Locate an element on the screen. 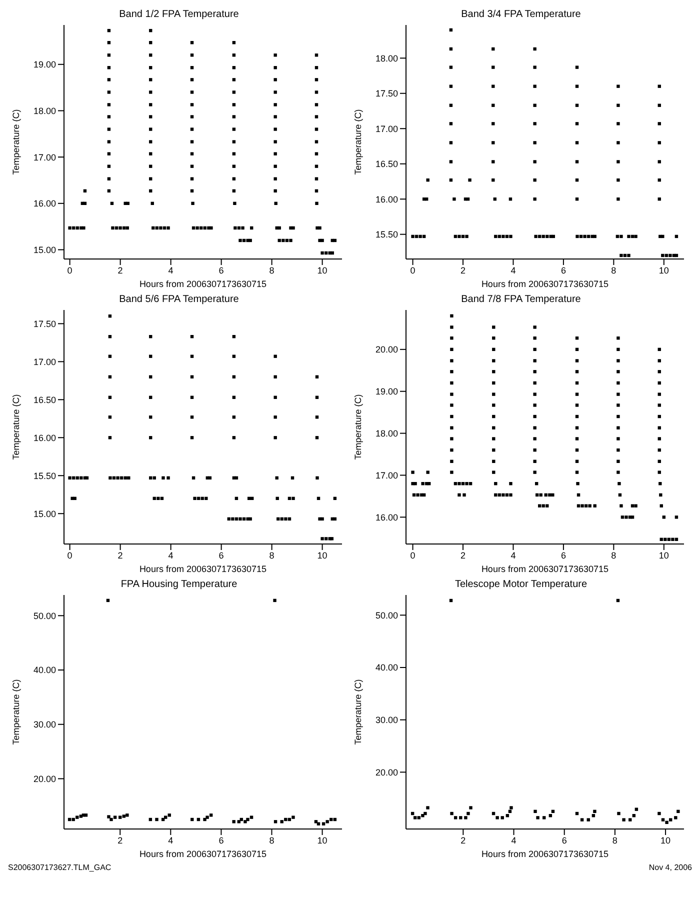  x-tick-label: 6 is located at coordinates (221, 840).